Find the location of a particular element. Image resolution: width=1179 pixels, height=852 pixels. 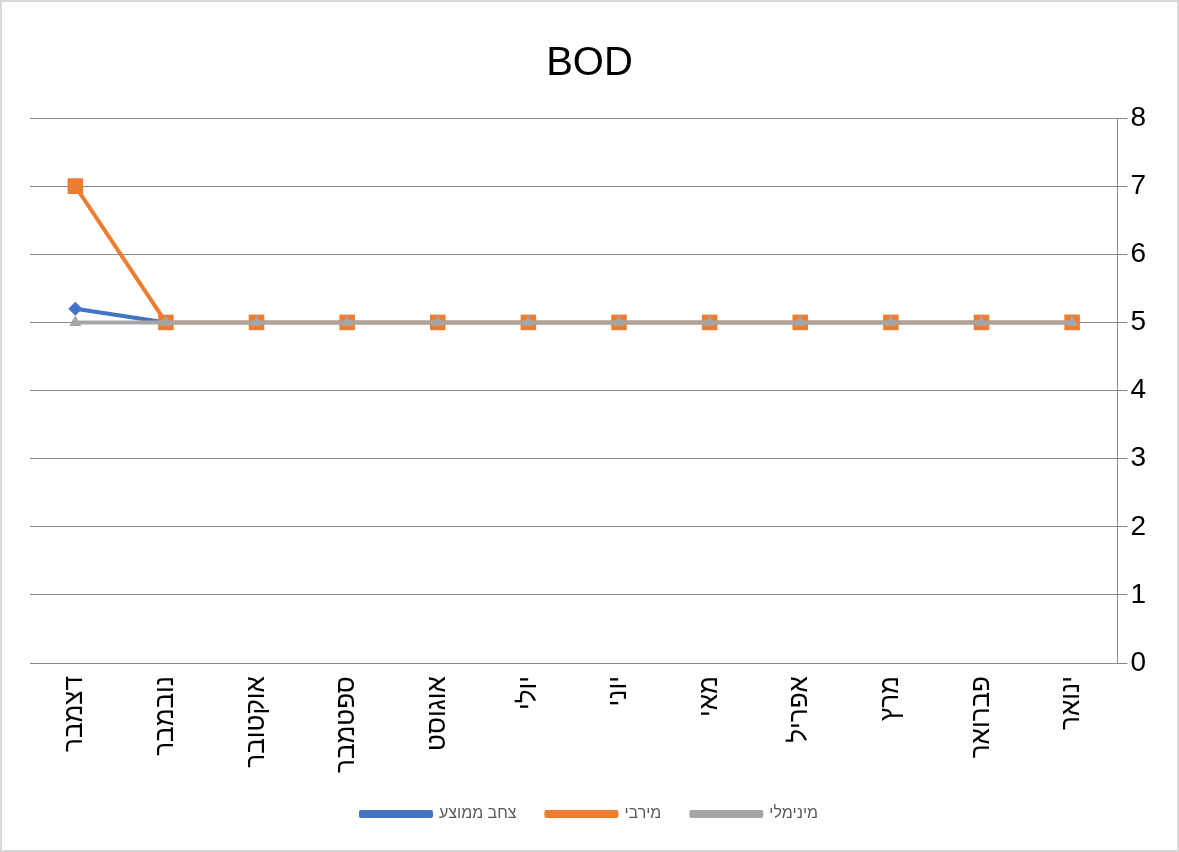

chart-title: BOD is located at coordinates (589, 61).